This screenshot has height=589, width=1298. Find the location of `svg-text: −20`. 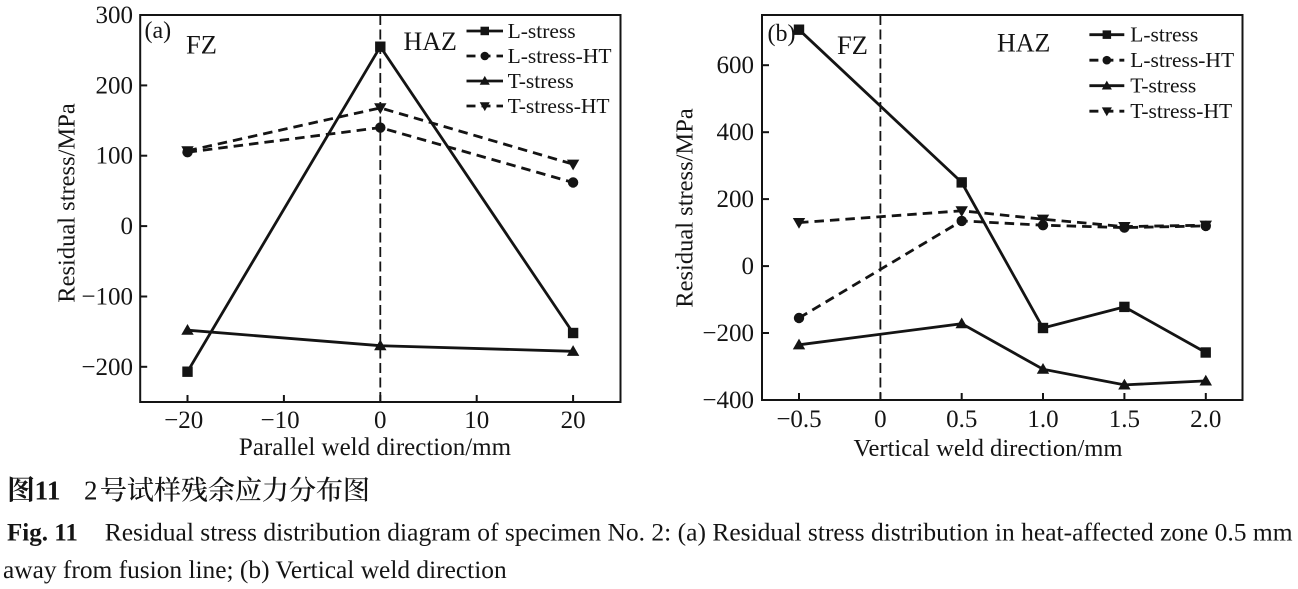

svg-text: −20 is located at coordinates (183, 420).